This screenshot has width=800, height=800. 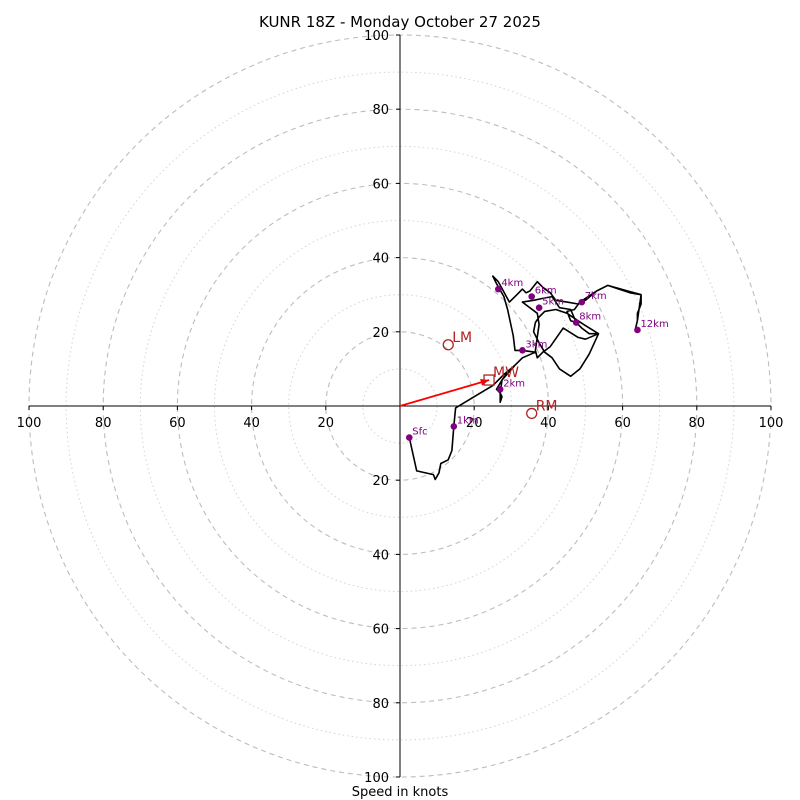 I want to click on marker-mw-label: MW, so click(x=506, y=373).